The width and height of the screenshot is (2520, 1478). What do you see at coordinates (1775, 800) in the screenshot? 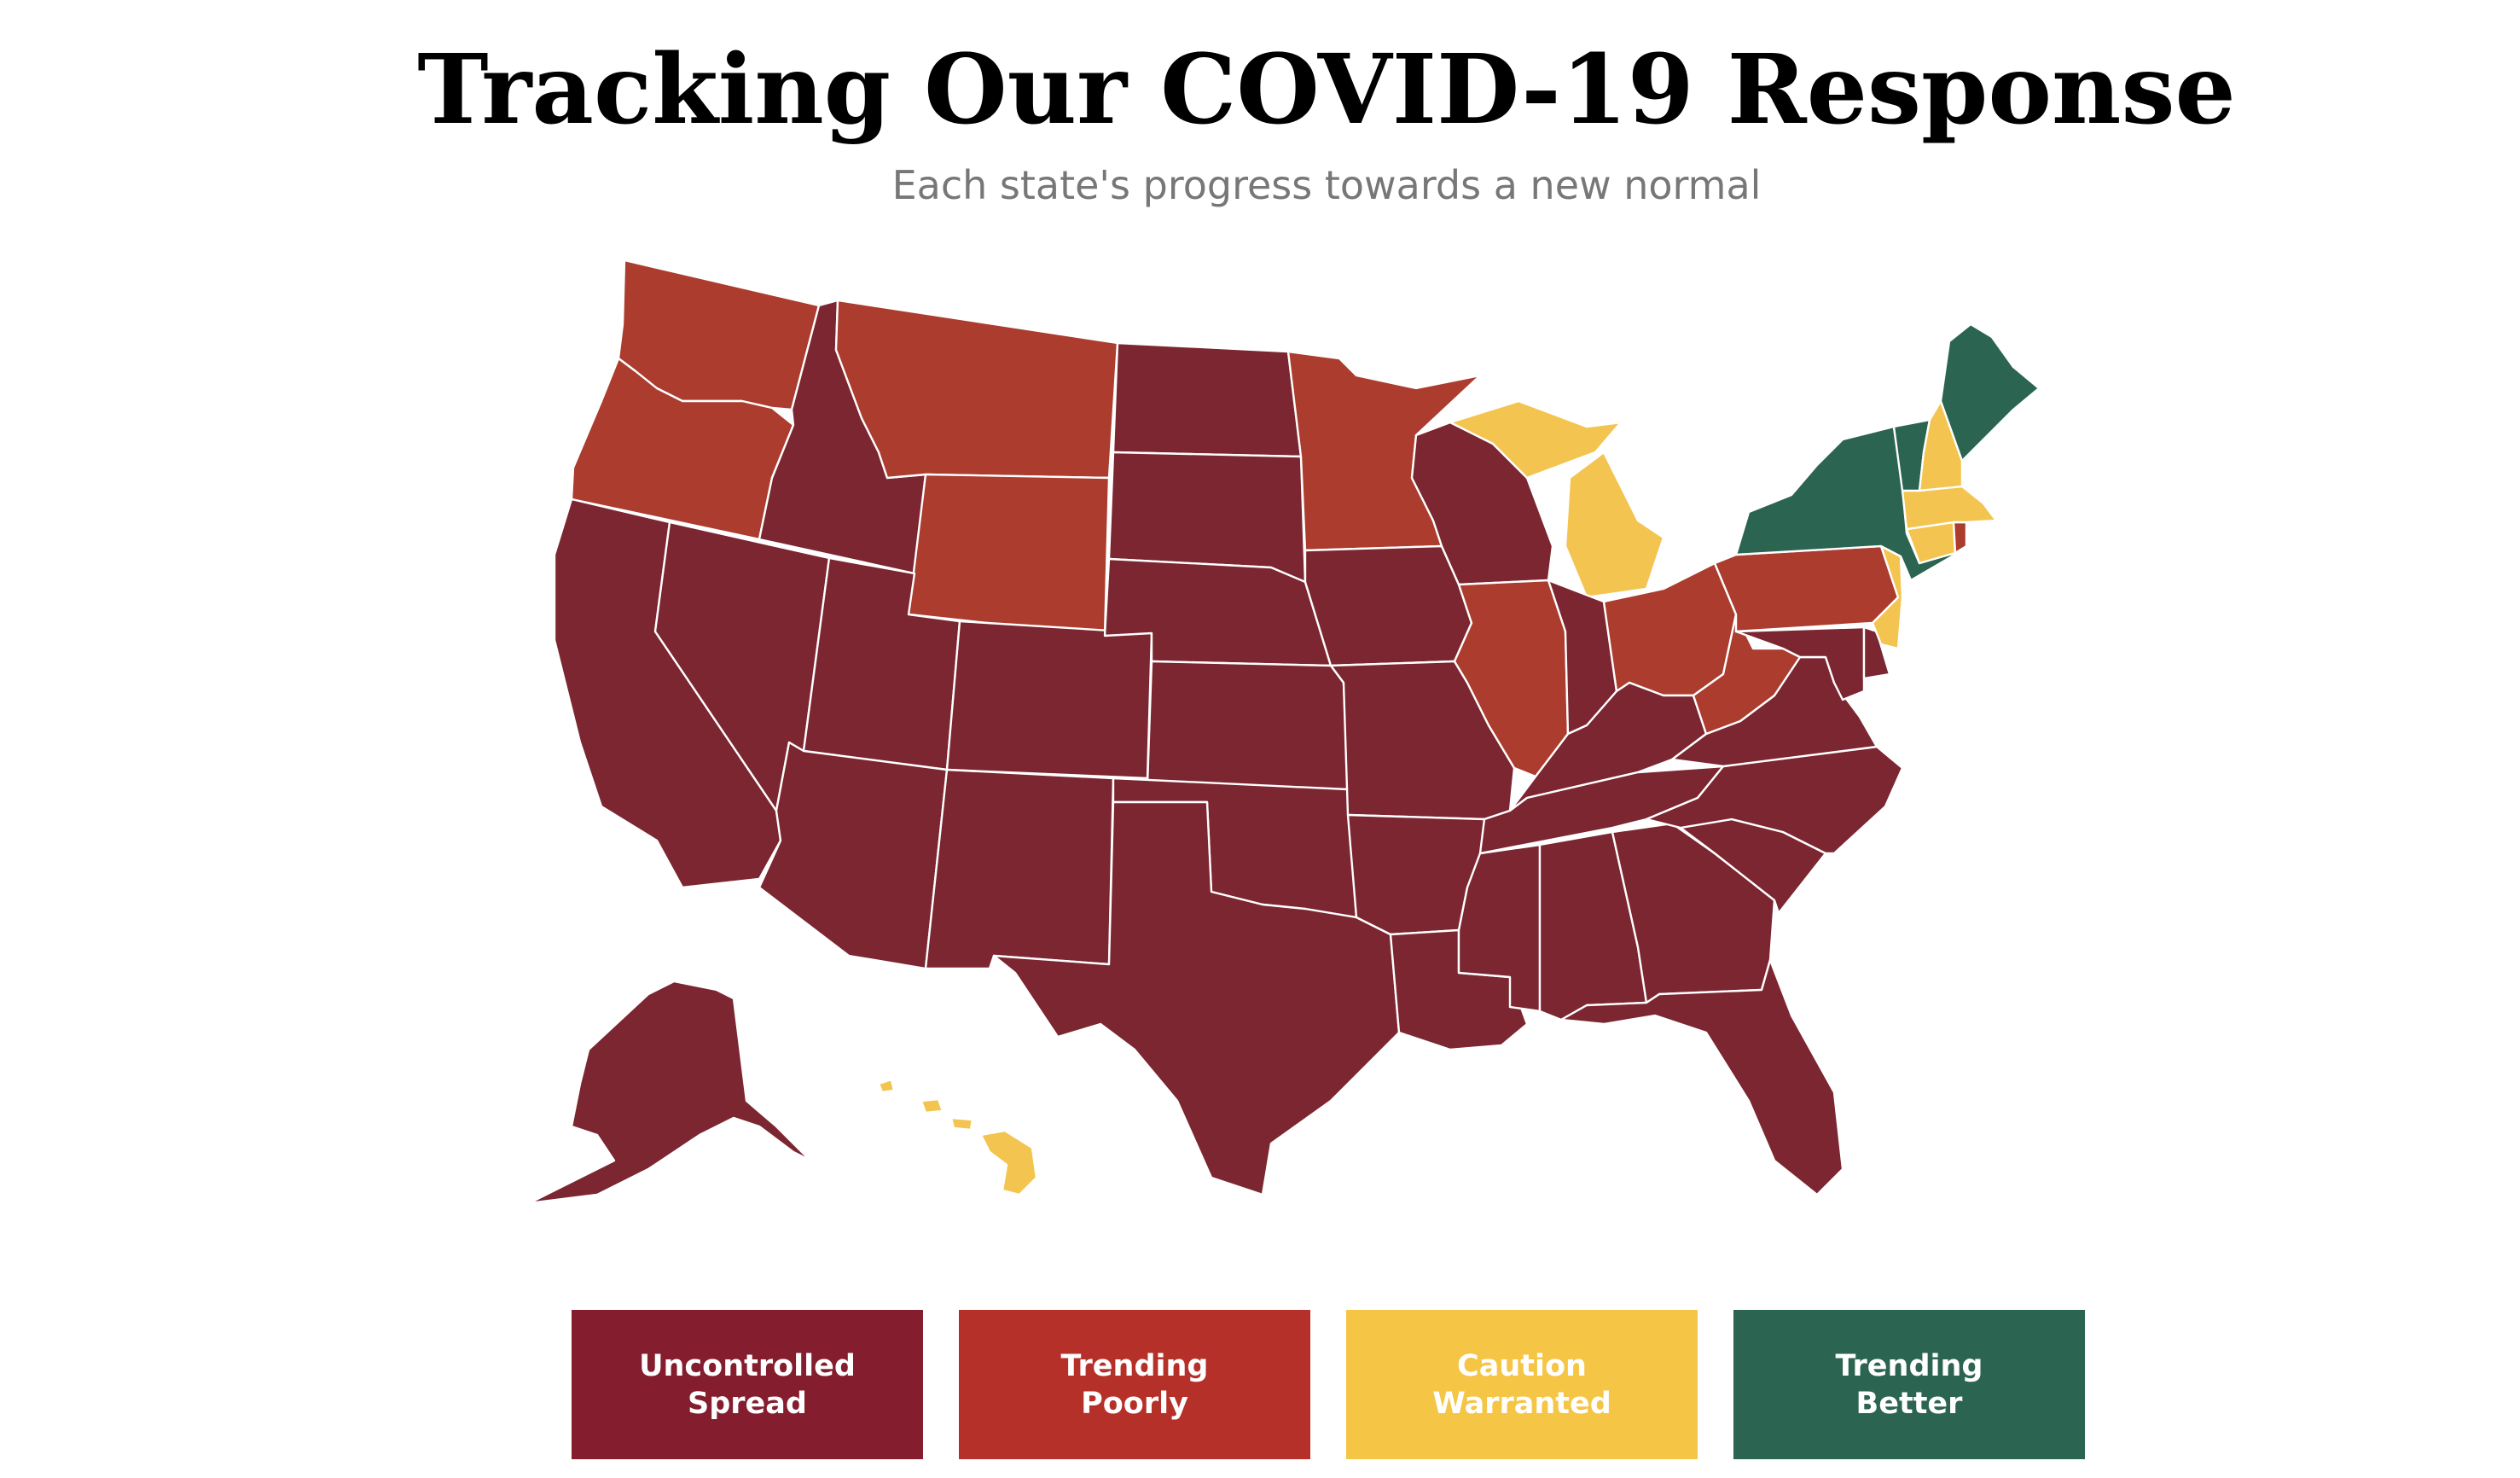
I see `state-nc` at bounding box center [1775, 800].